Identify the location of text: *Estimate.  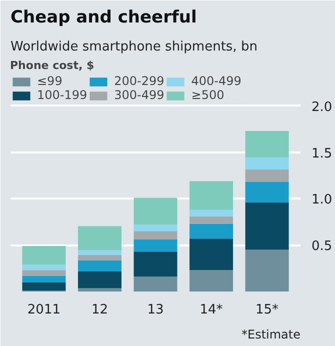
(271, 335).